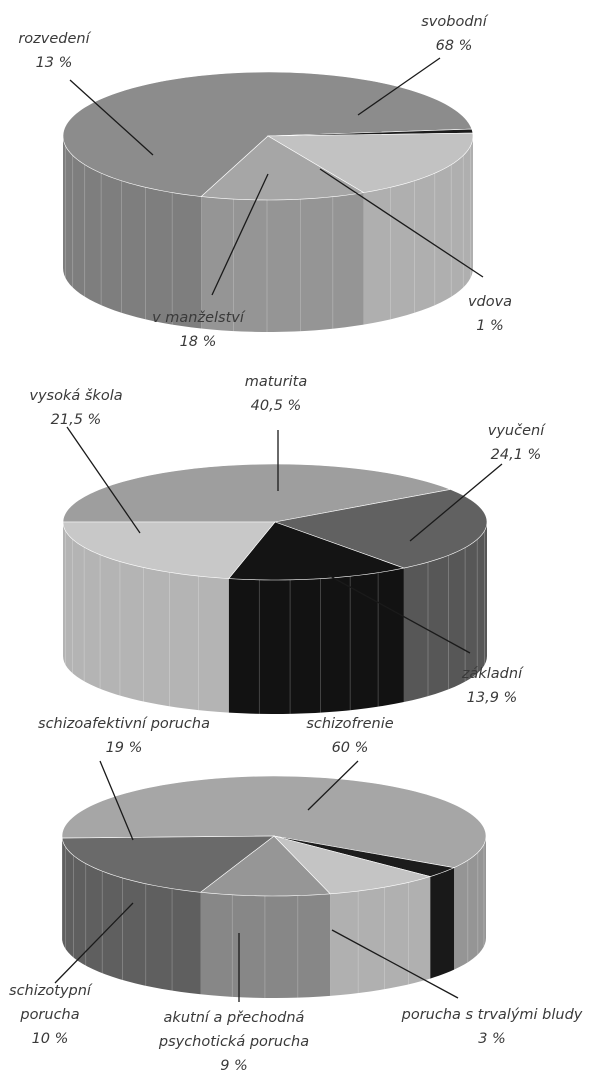 Image resolution: width=596 pixels, height=1075 pixels. What do you see at coordinates (198, 342) in the screenshot?
I see `label-manzelstvi-pct: 18 %` at bounding box center [198, 342].